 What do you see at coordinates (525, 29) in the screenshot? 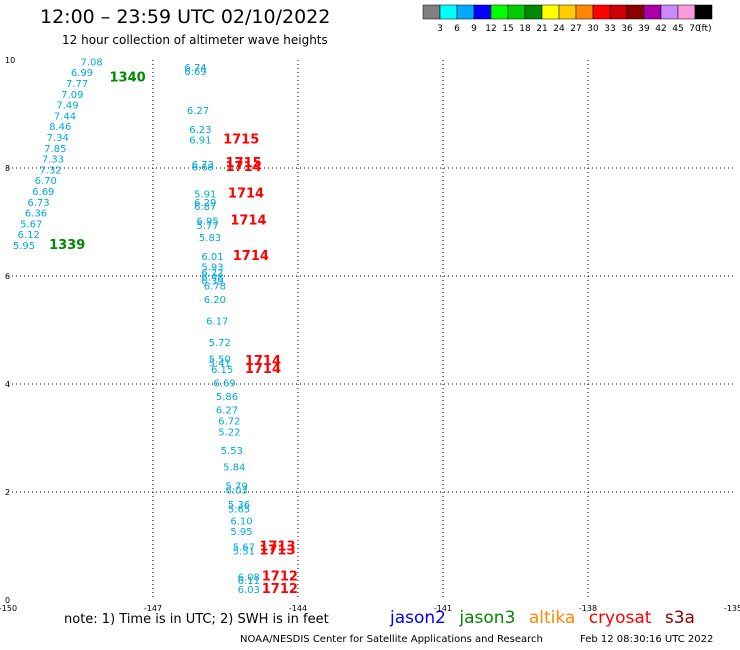
I see `colorbar-tick-label: 18` at bounding box center [525, 29].